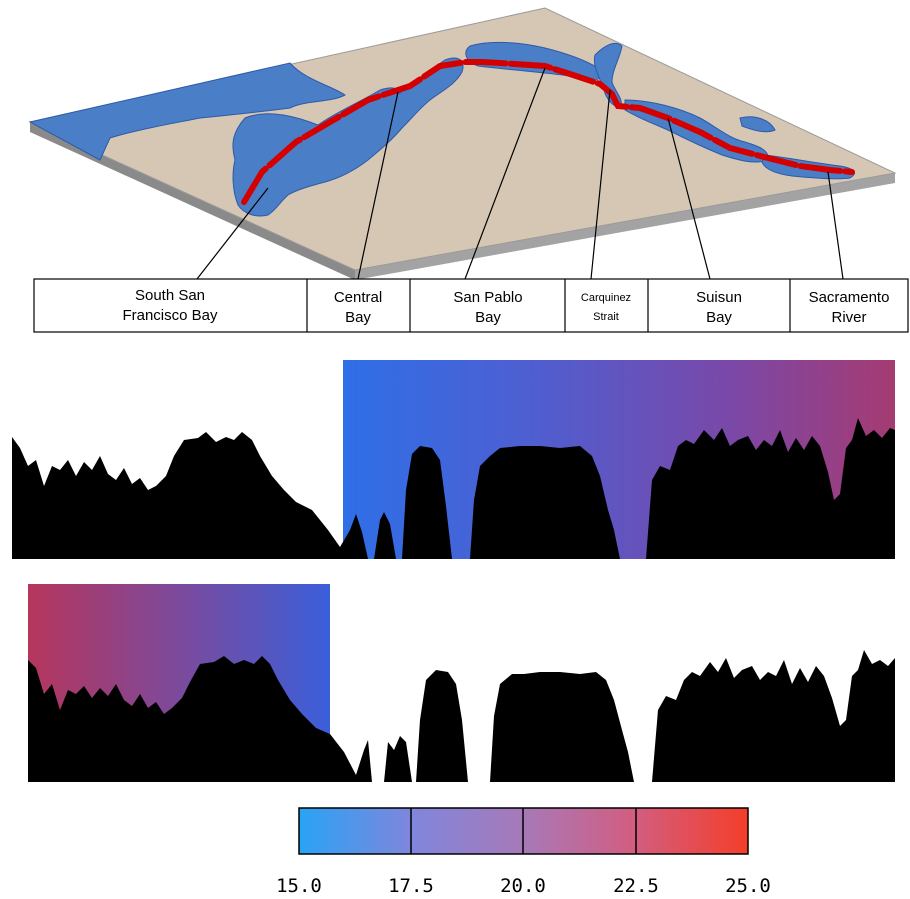 Image resolution: width=910 pixels, height=899 pixels. What do you see at coordinates (848, 317) in the screenshot?
I see `region-label-line: River` at bounding box center [848, 317].